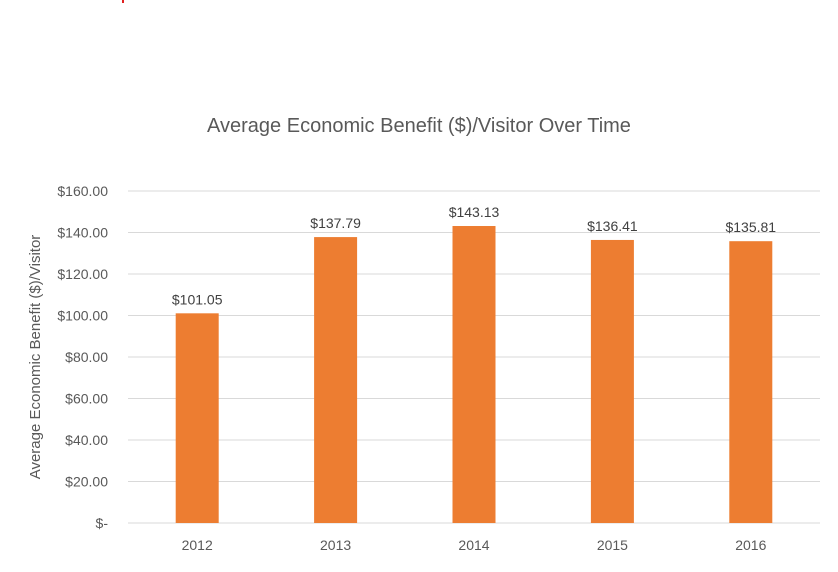 This screenshot has height=572, width=838. Describe the element at coordinates (612, 381) in the screenshot. I see `bar-2015` at that location.